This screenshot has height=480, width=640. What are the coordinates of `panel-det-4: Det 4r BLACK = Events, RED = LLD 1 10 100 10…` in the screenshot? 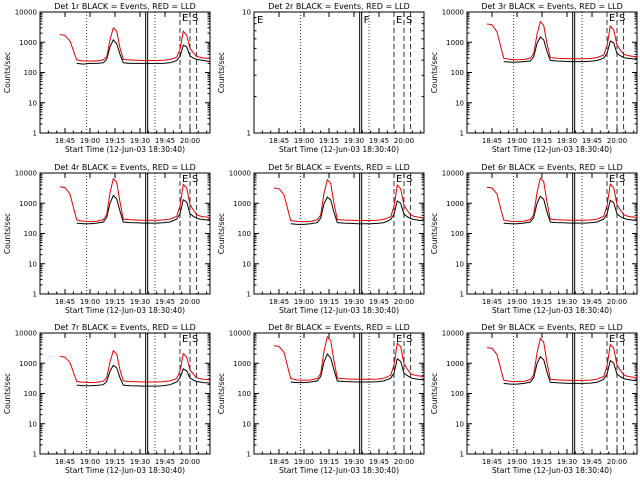 It's located at (107, 239).